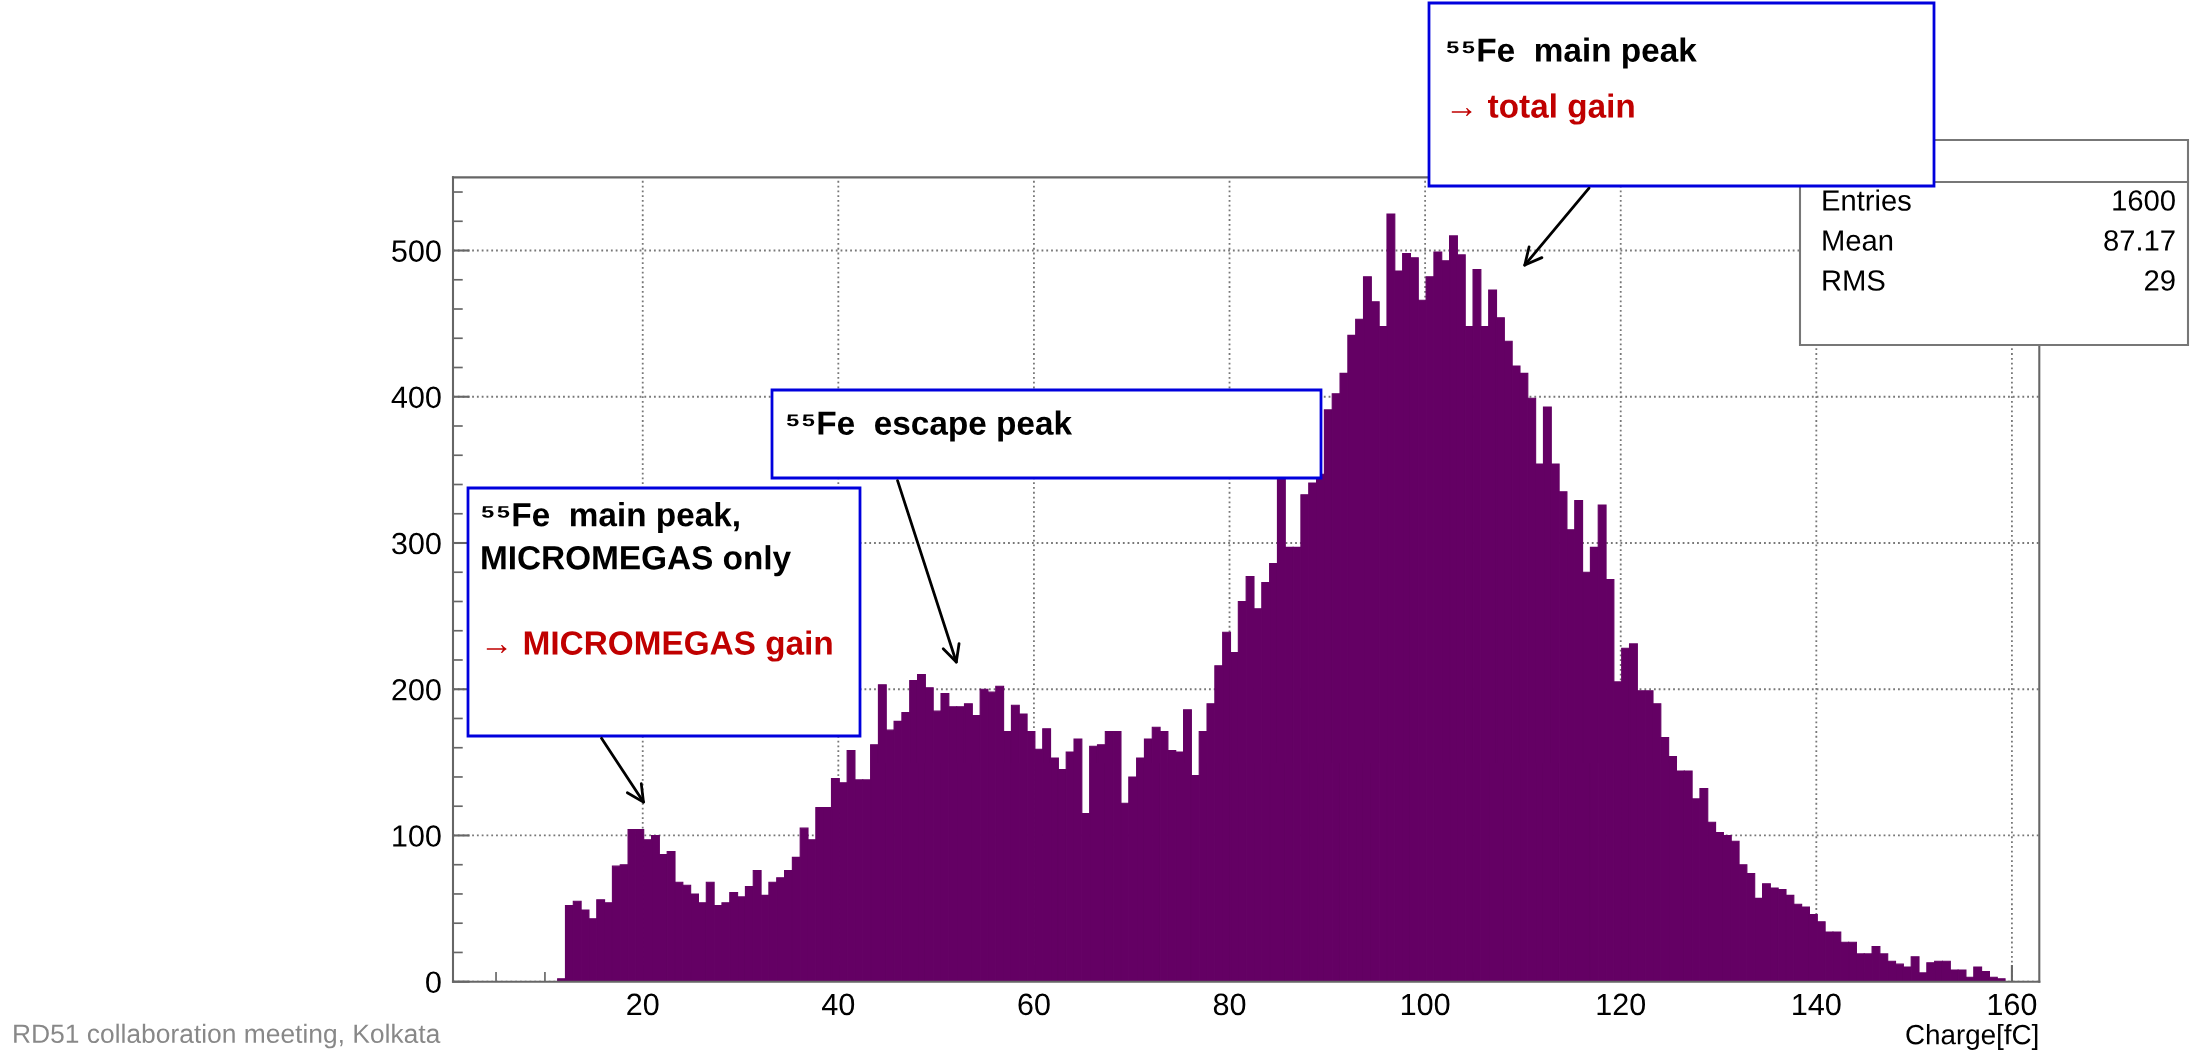 Image resolution: width=2190 pixels, height=1056 pixels. Describe the element at coordinates (636, 539) in the screenshot. I see `annotation: ⁵⁵Fe main peak, MICROMEGAS only` at that location.